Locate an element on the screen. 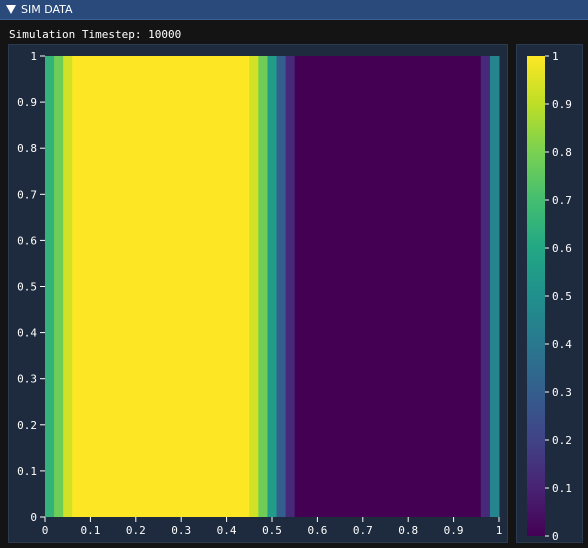 The height and width of the screenshot is (548, 588). x-tick-label: 0.2 is located at coordinates (136, 530).